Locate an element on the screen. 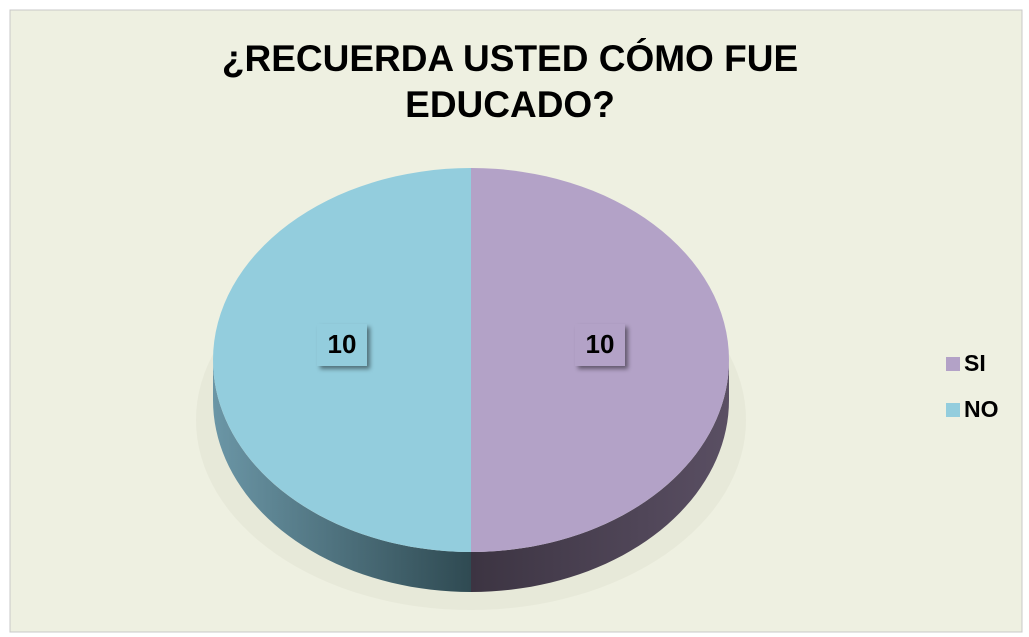  legend-label: NO is located at coordinates (981, 409).